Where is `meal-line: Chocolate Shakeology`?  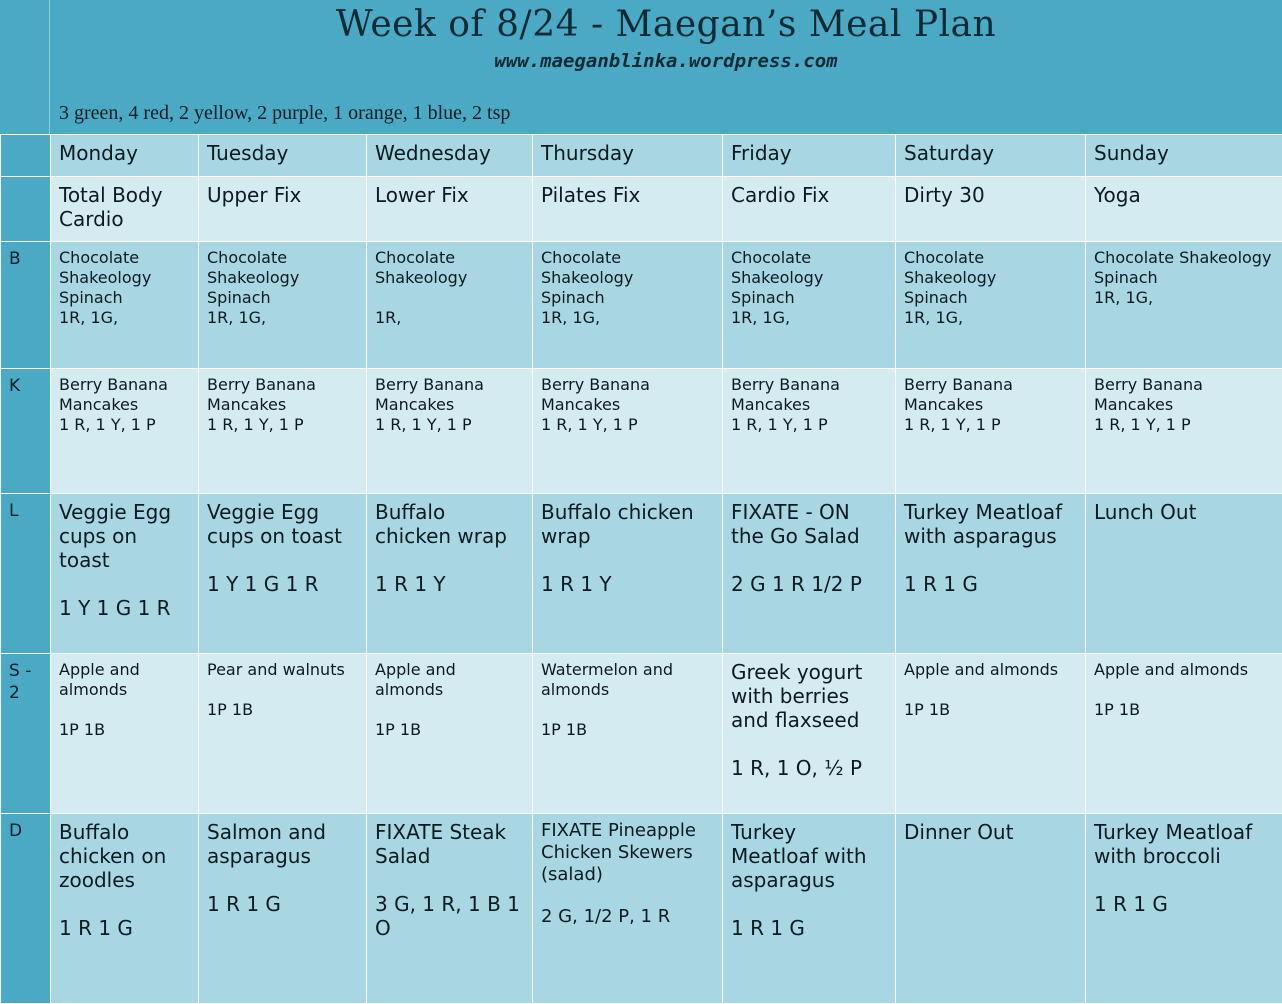 meal-line: Chocolate Shakeology is located at coordinates (1183, 257).